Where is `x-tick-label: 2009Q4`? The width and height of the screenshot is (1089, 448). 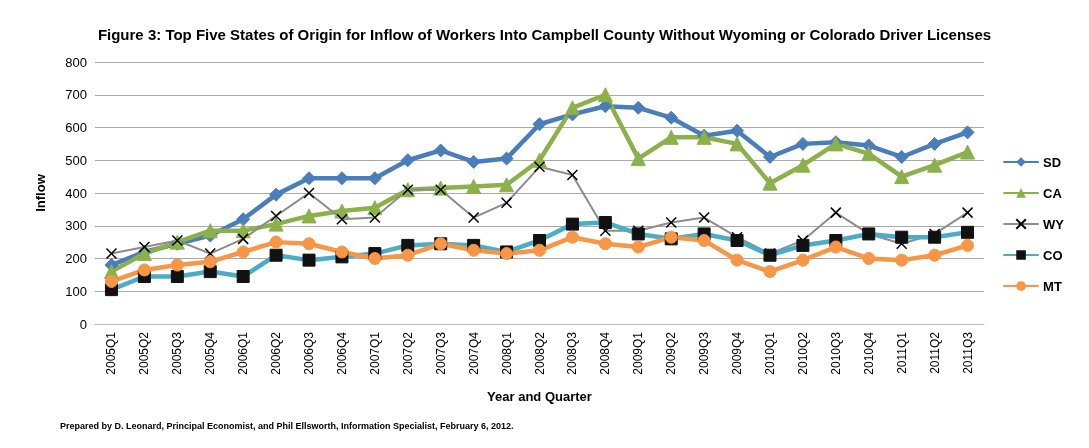 x-tick-label: 2009Q4 is located at coordinates (737, 353).